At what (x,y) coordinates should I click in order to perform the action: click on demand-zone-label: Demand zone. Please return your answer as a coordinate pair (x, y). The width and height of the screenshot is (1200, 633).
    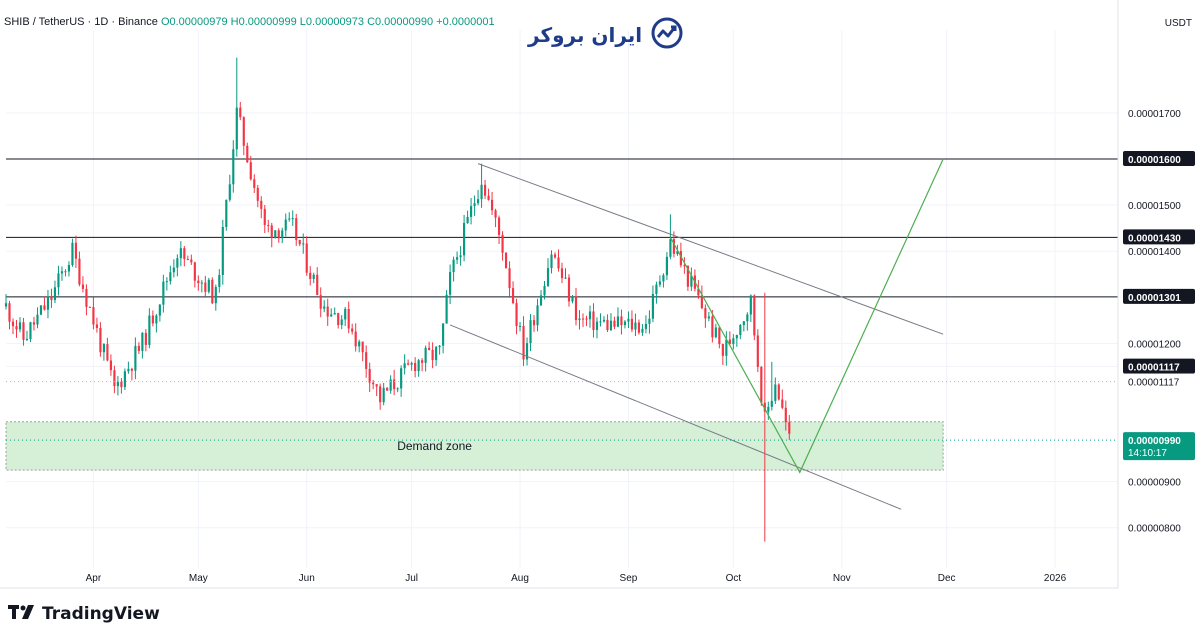
    Looking at the image, I should click on (434, 446).